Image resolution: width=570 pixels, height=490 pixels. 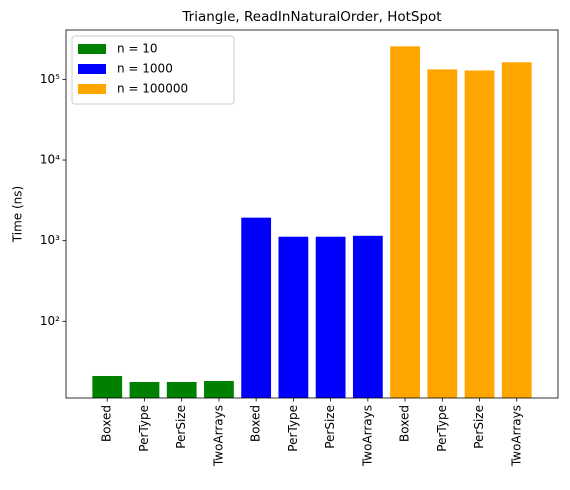 What do you see at coordinates (18, 214) in the screenshot?
I see `y-axis-label: Time (ns)` at bounding box center [18, 214].